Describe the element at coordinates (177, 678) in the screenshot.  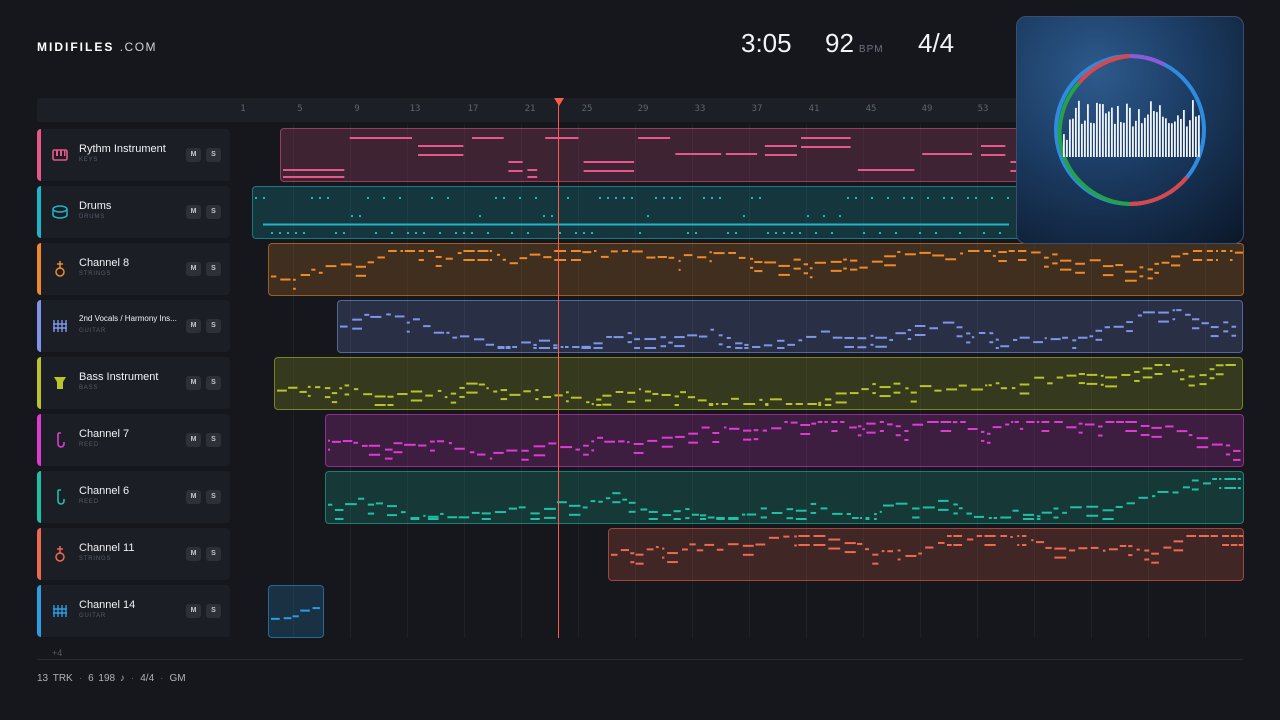
I see `status-midi-standard: GM` at that location.